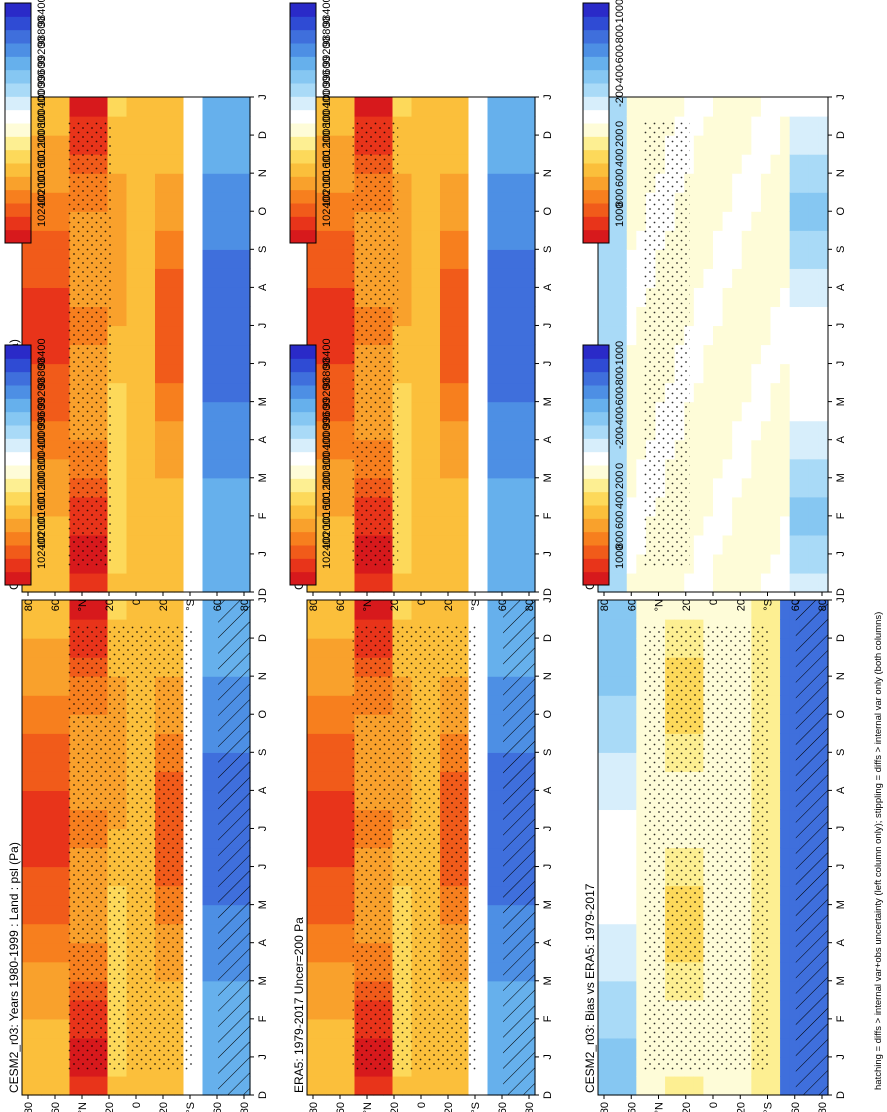 The width and height of the screenshot is (887, 1112). Describe the element at coordinates (476, 1107) in the screenshot. I see `y-tick-label: °S` at that location.